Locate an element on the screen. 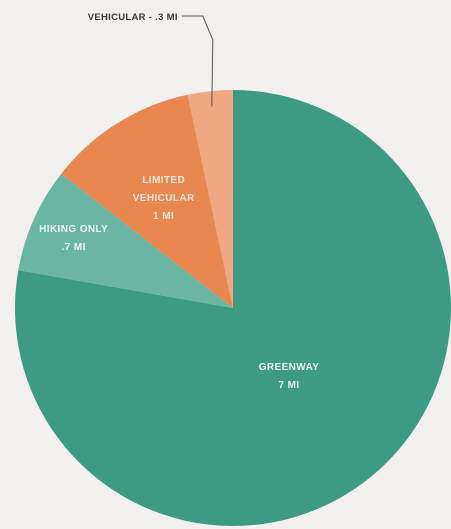 This screenshot has height=529, width=451. slice-label-greenway-line-1: 7 MI is located at coordinates (289, 385).